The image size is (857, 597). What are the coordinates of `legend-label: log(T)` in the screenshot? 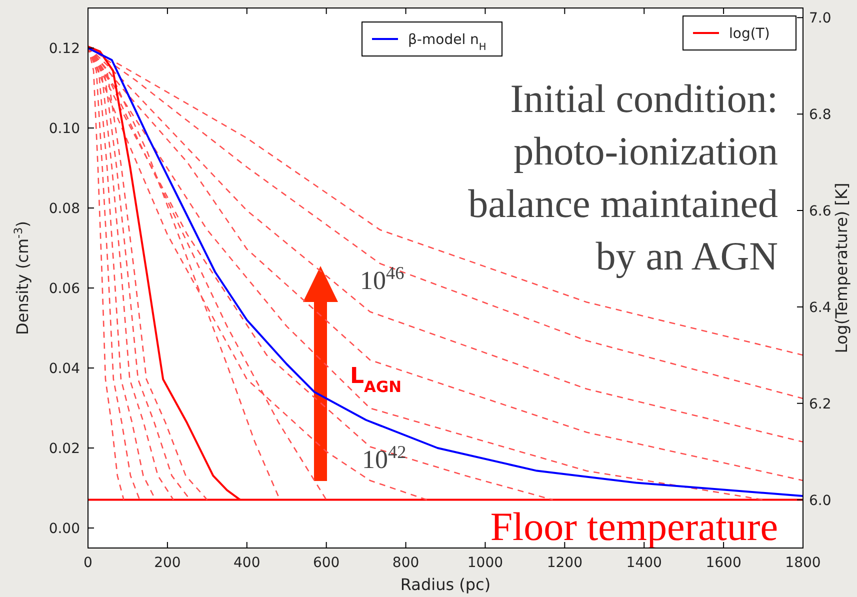 It's located at (749, 34).